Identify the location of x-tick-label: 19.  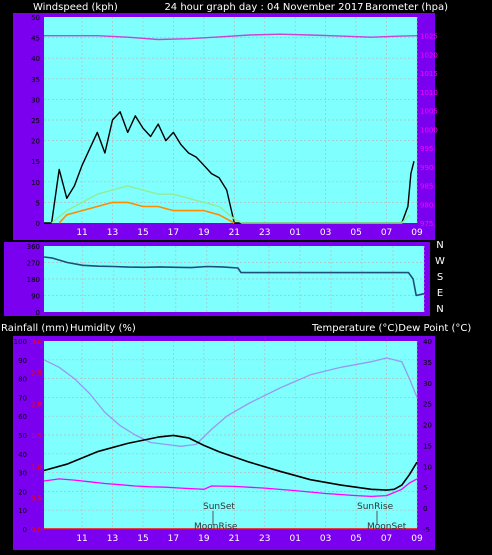
(204, 539).